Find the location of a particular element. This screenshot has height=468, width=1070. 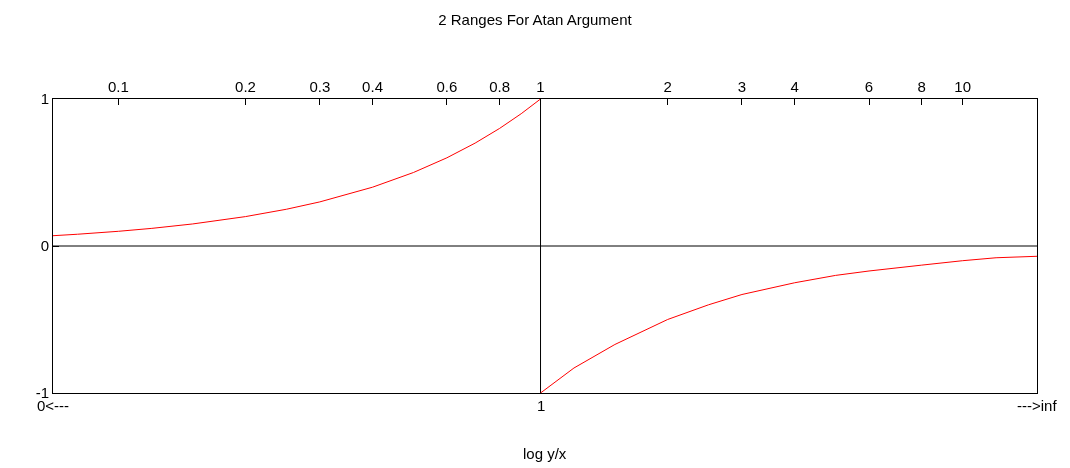

x-tick-label: 4 is located at coordinates (794, 86).